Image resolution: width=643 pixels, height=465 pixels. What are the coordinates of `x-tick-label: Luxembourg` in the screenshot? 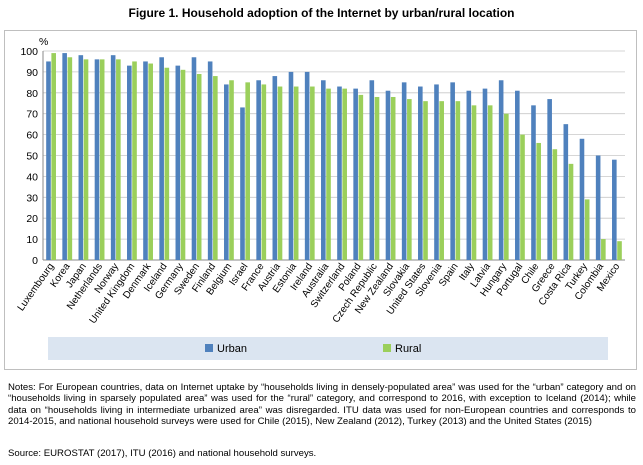 It's located at (36, 287).